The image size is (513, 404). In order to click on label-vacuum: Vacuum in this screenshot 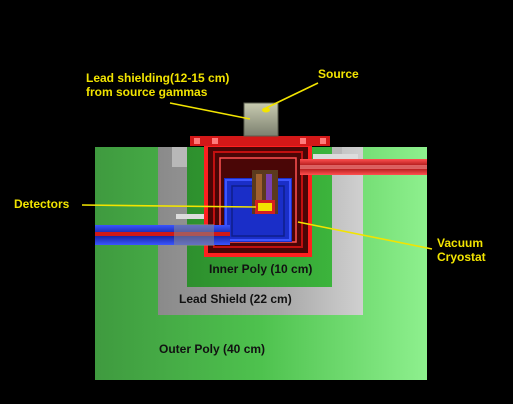, I will do `click(460, 243)`.